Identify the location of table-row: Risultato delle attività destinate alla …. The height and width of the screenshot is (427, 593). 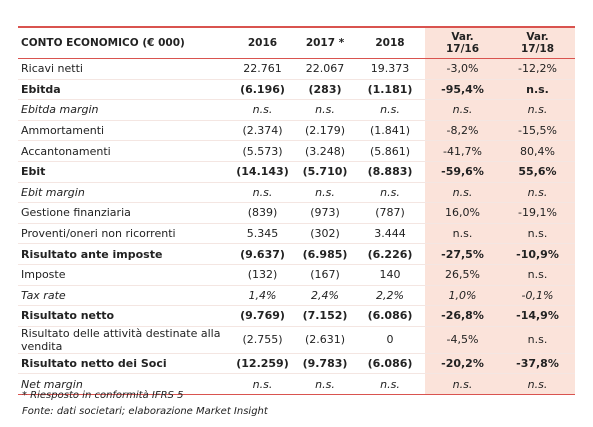
(296, 340).